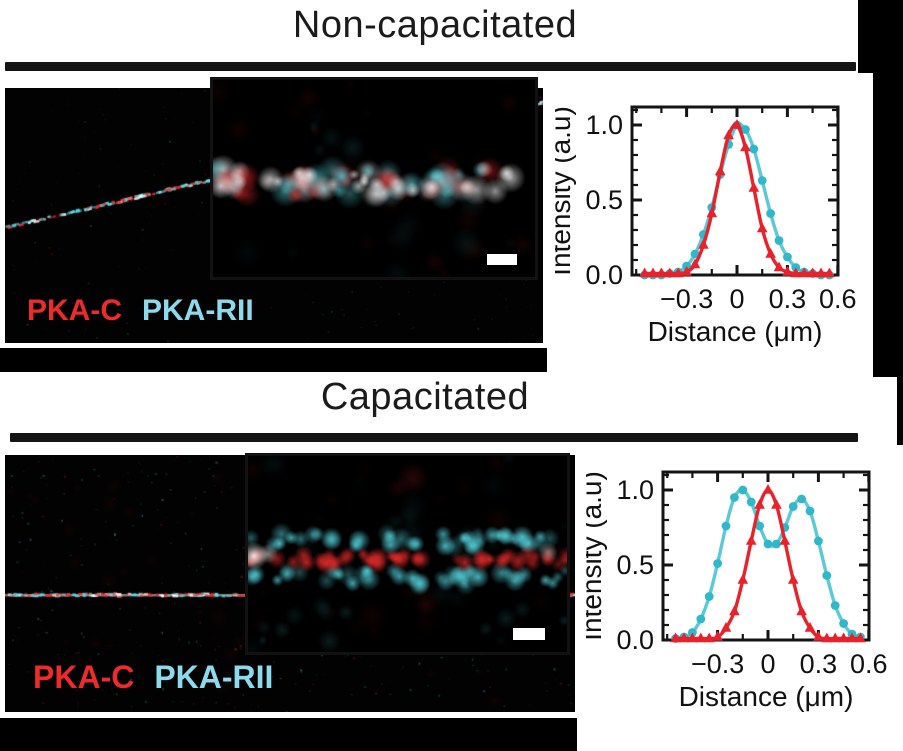 This screenshot has height=751, width=903. What do you see at coordinates (425, 397) in the screenshot?
I see `section-title-capacitated: Capacitated` at bounding box center [425, 397].